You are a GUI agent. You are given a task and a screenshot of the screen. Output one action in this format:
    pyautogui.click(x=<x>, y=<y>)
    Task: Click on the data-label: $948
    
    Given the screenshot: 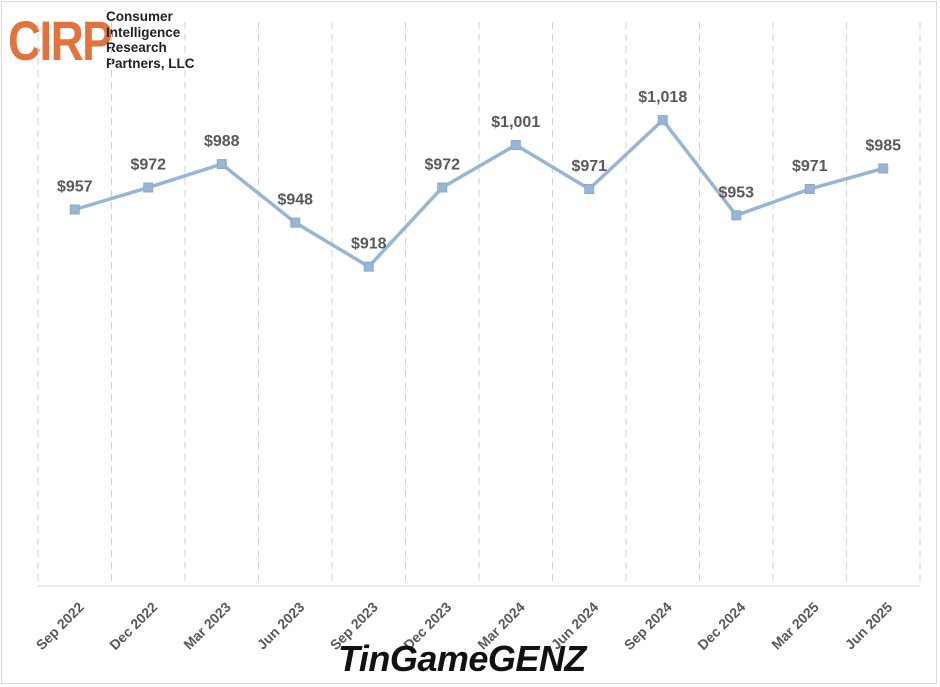 What is the action you would take?
    pyautogui.click(x=295, y=200)
    